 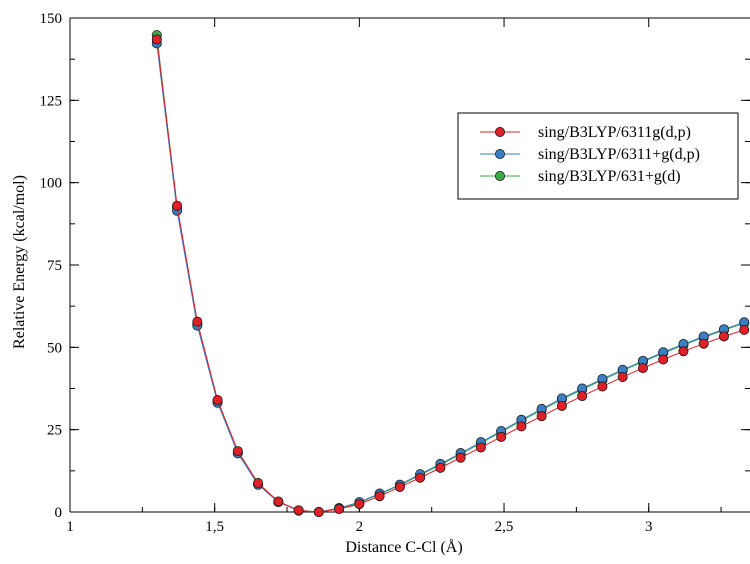 I want to click on legend-box, so click(x=598, y=156).